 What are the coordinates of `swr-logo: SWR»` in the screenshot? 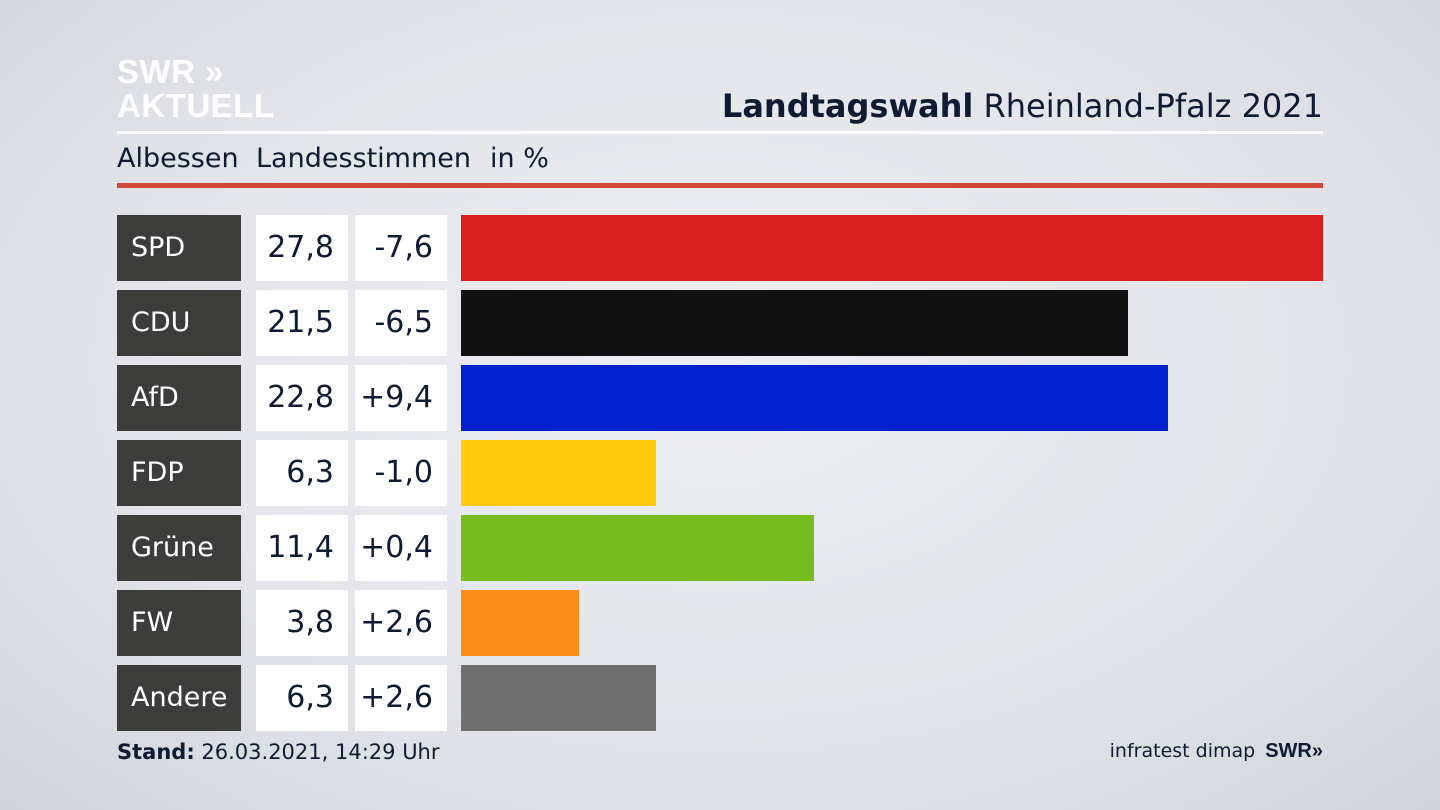 It's located at (1294, 751).